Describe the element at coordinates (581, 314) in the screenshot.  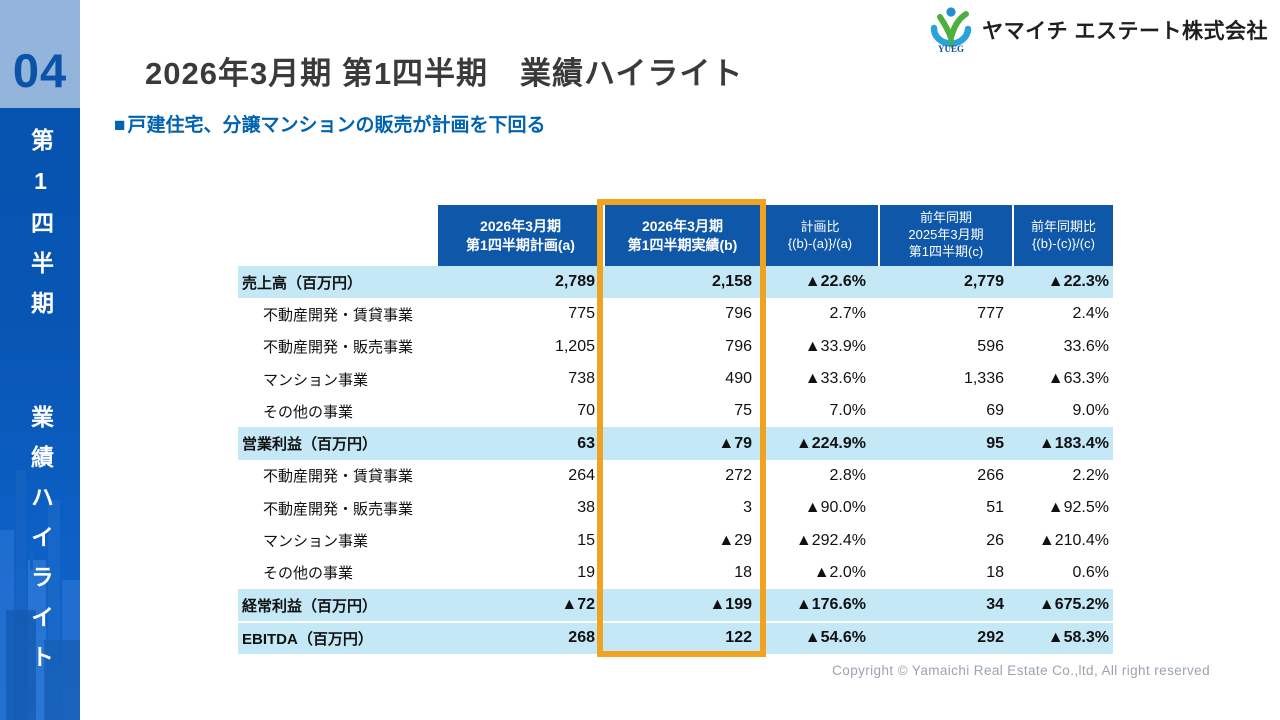
I see `cell-plan: 775` at that location.